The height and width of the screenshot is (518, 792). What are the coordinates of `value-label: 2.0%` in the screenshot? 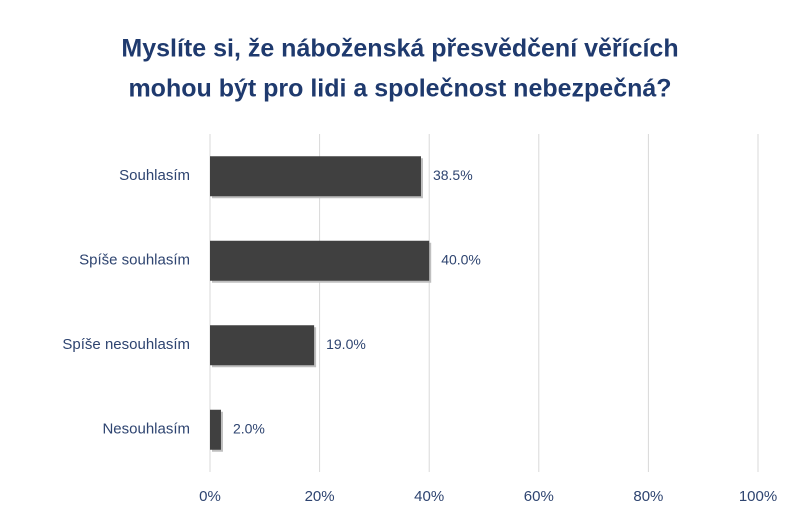 It's located at (249, 428).